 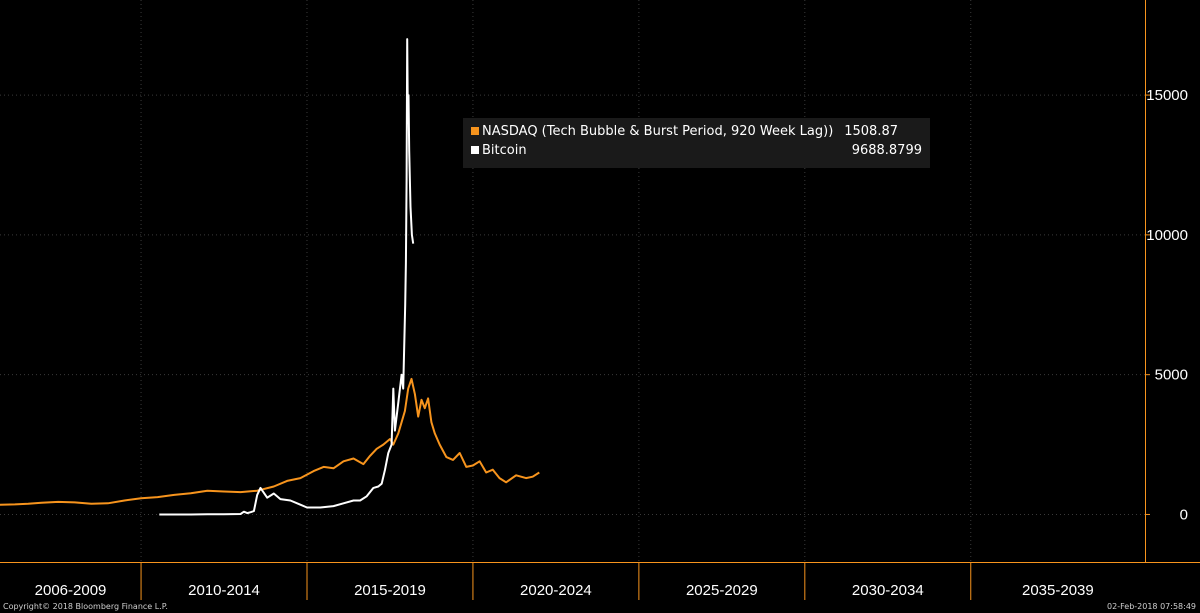 What do you see at coordinates (504, 150) in the screenshot?
I see `legend-label-bitcoin: Bitcoin` at bounding box center [504, 150].